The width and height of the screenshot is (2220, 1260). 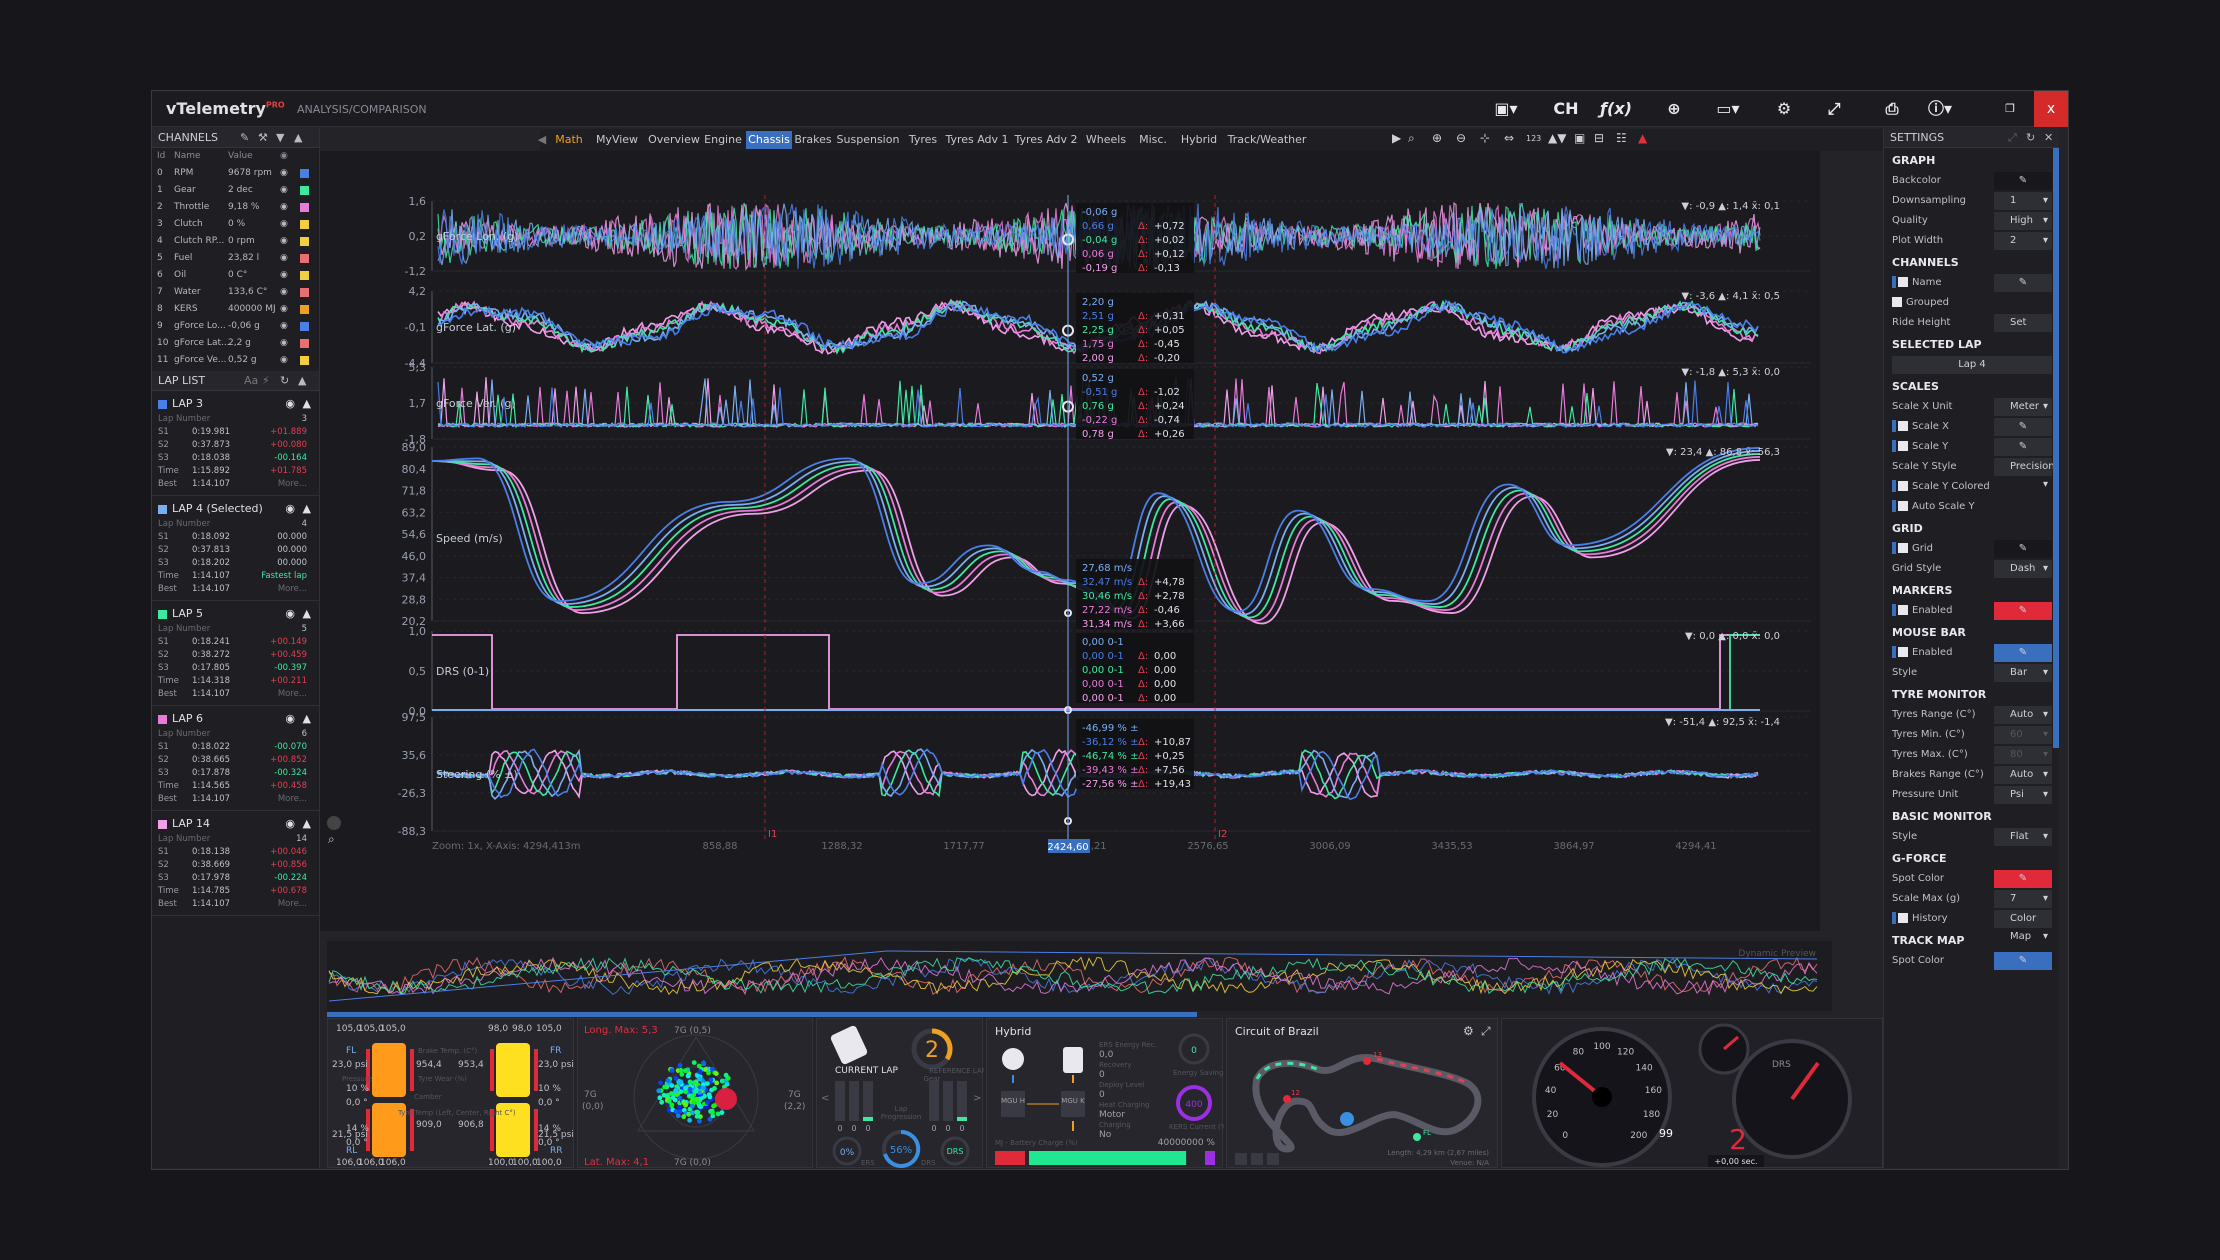 I want to click on print-icon: ⎙, so click(x=1892, y=108).